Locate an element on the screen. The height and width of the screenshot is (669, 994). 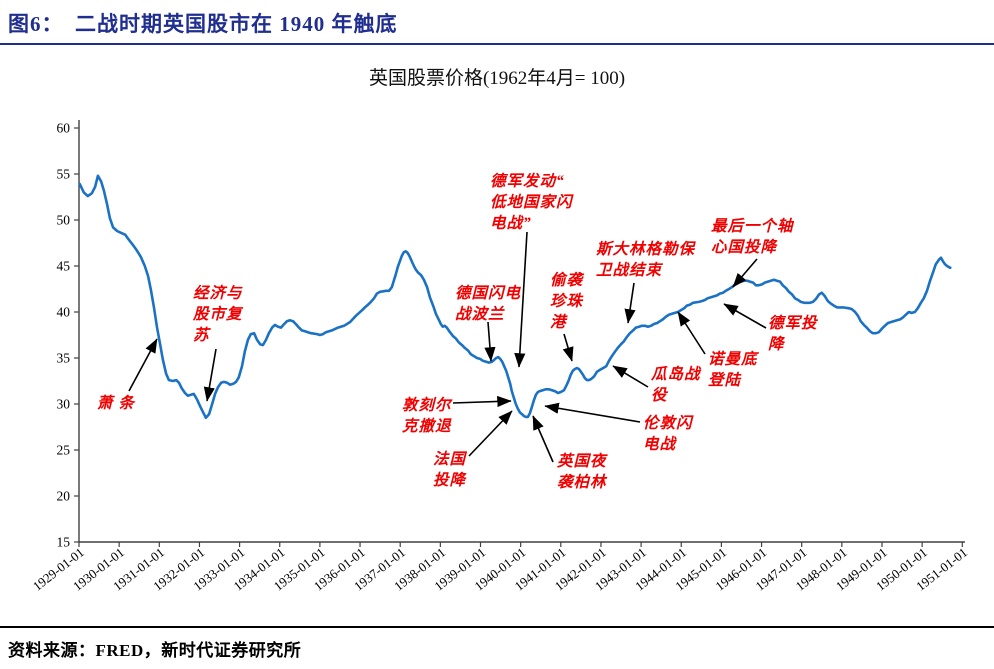
annotation-arrow-germany-surrender is located at coordinates (745, 316).